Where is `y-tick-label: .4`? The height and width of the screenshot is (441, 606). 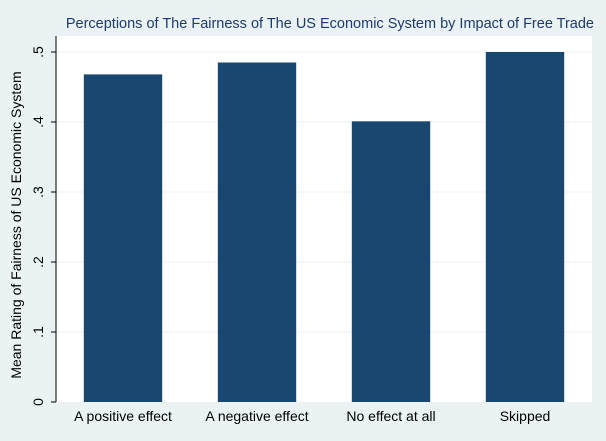 y-tick-label: .4 is located at coordinates (38, 122).